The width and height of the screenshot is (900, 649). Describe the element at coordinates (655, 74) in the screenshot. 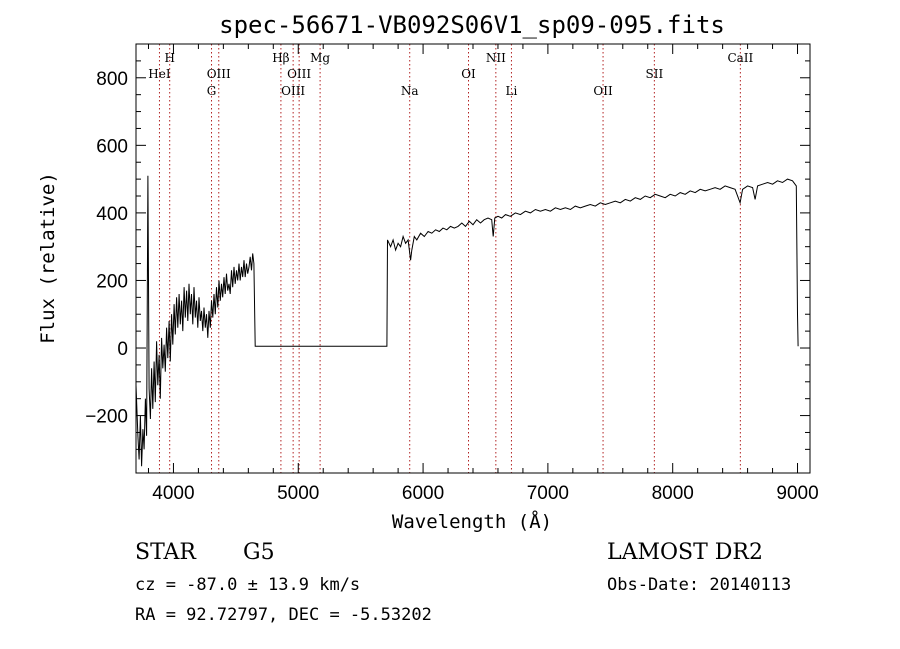

I see `spectral-line-label-13: SII` at that location.